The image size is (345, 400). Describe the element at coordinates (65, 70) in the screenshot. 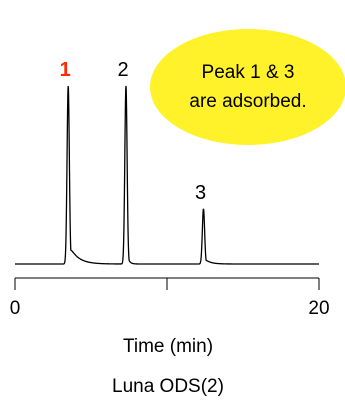

I see `peak-label-1: 1` at that location.